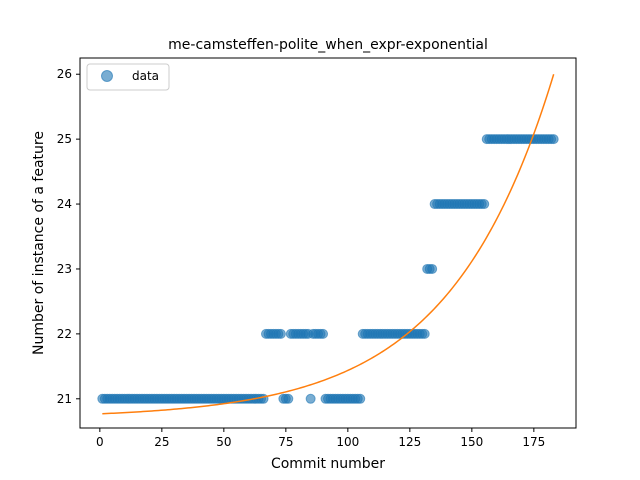 Image resolution: width=640 pixels, height=480 pixels. Describe the element at coordinates (328, 464) in the screenshot. I see `x-axis-label: Commit number` at that location.